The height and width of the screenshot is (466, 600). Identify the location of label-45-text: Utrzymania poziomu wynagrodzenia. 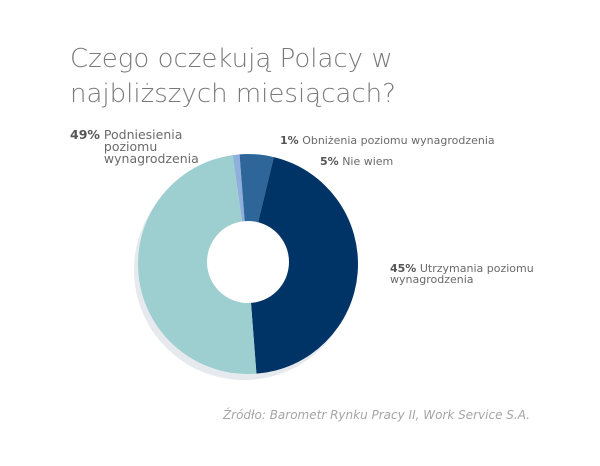
(462, 274).